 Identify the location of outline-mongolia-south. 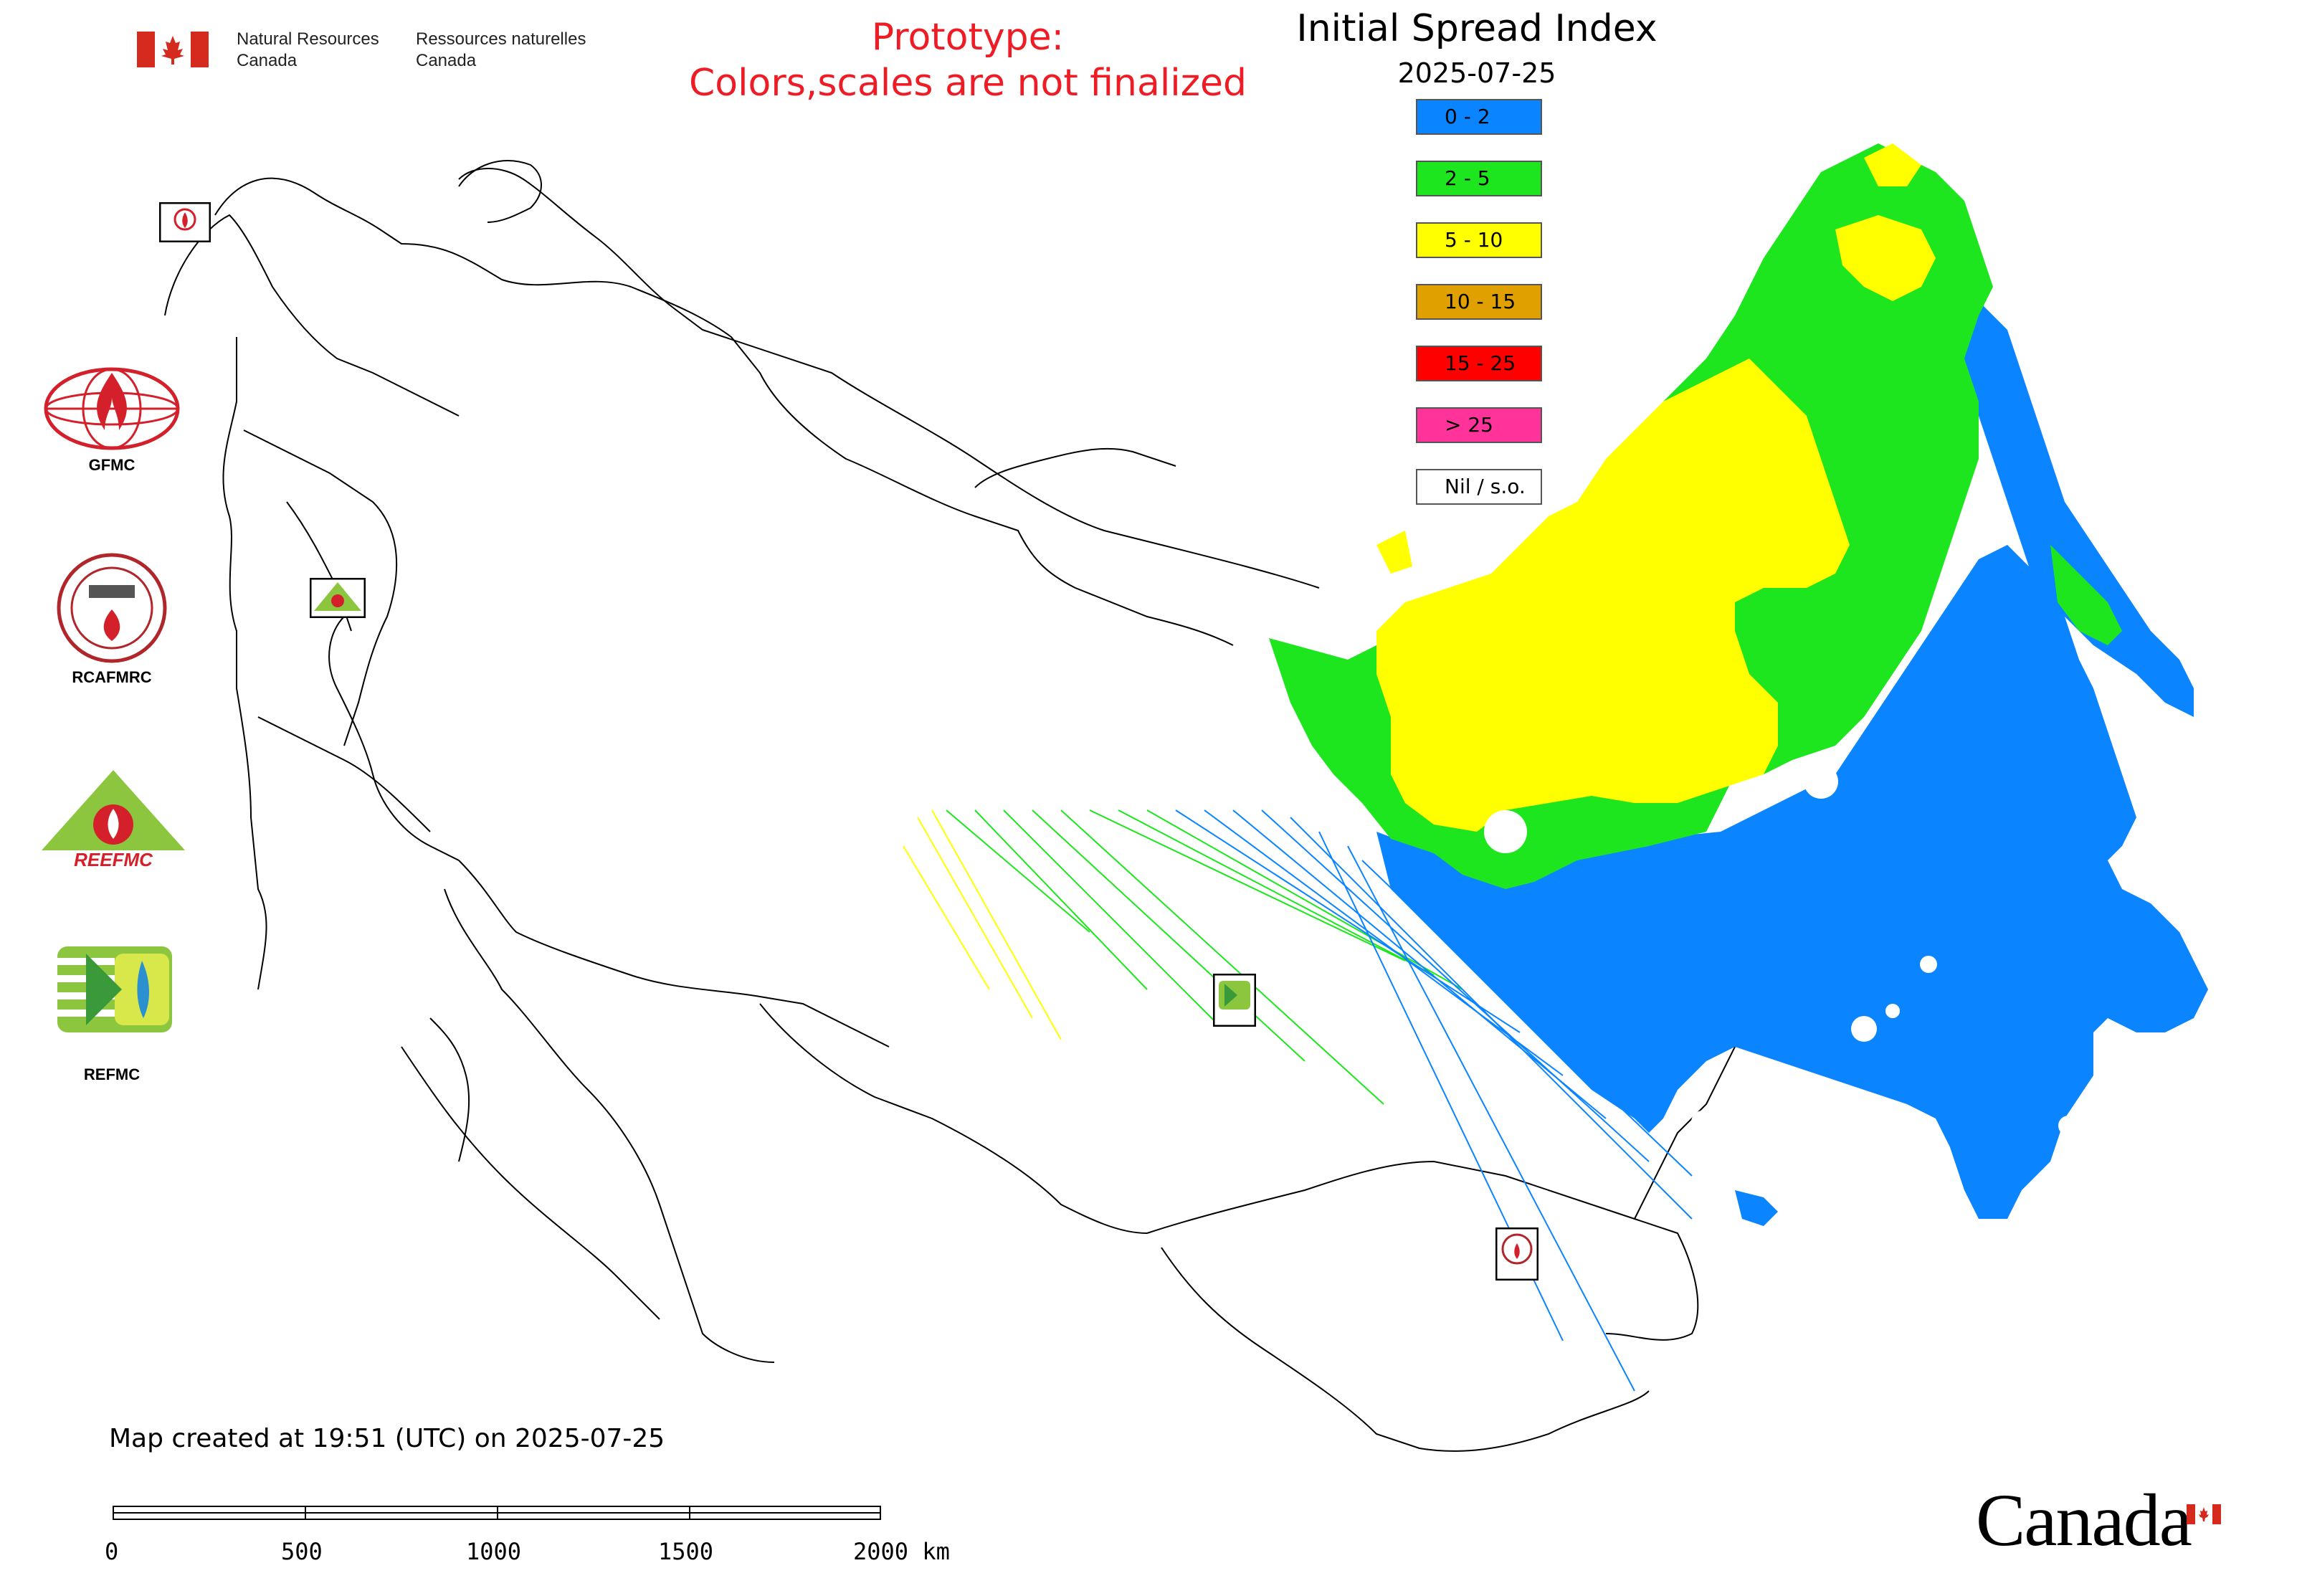
(1405, 1349).